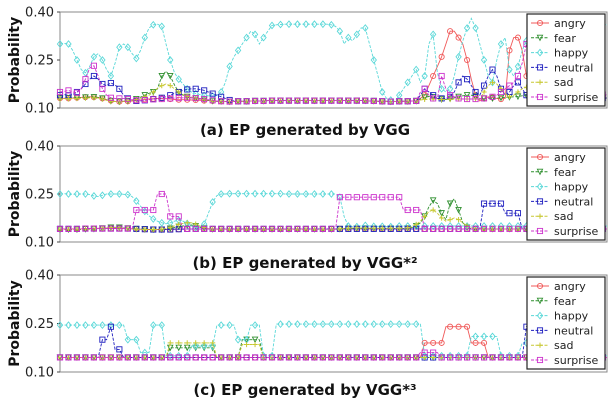  What do you see at coordinates (566, 60) in the screenshot?
I see `legend-box` at bounding box center [566, 60].